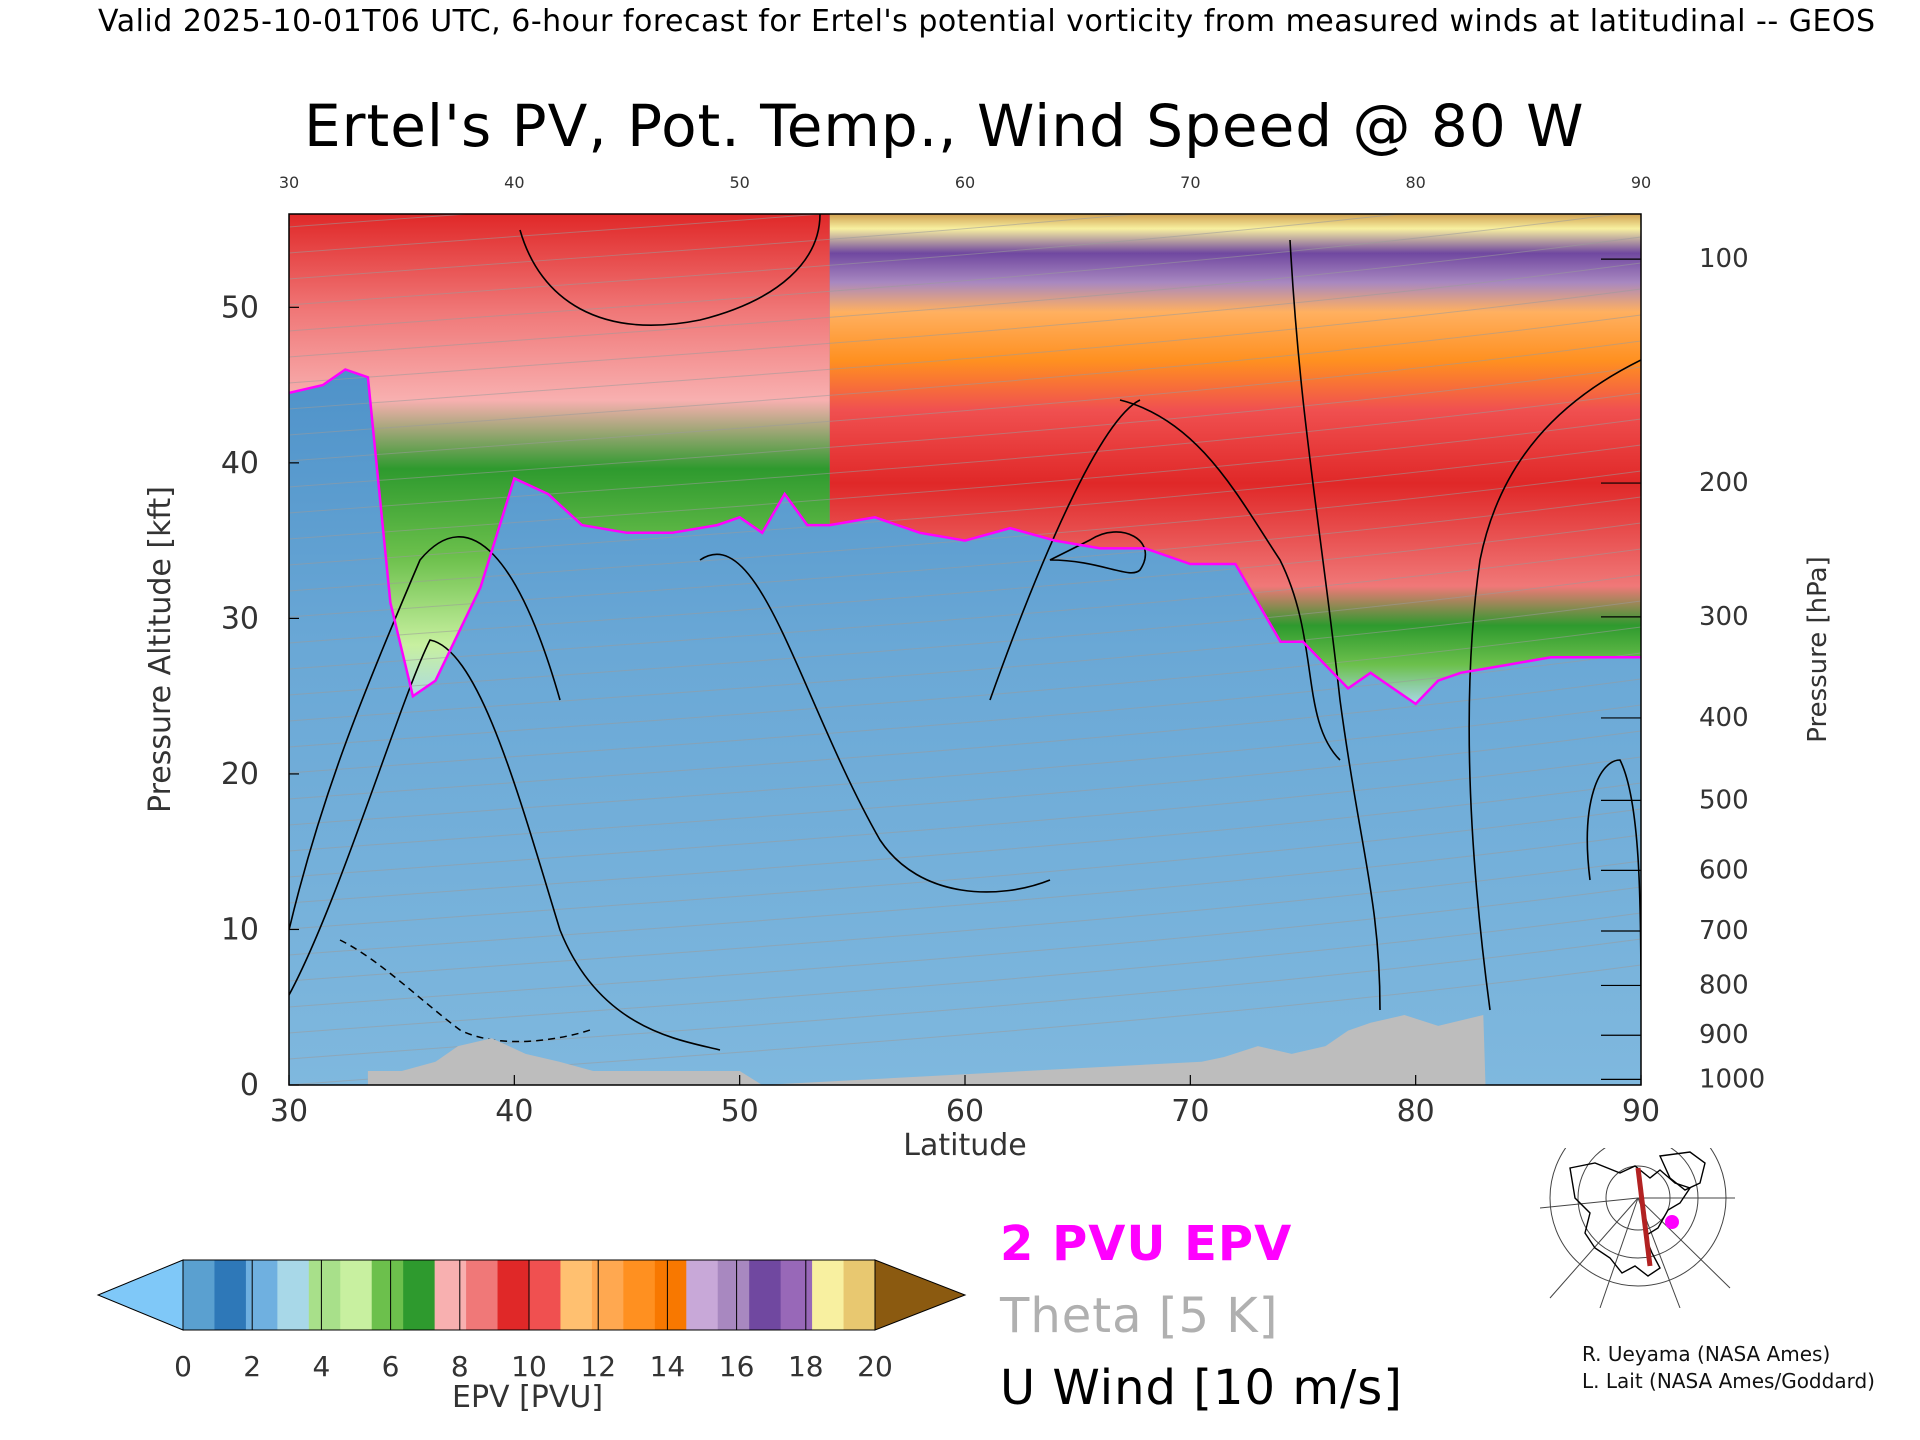 This screenshot has height=1440, width=1920. What do you see at coordinates (1724, 1035) in the screenshot?
I see `pressure-tick-label: 900` at bounding box center [1724, 1035].